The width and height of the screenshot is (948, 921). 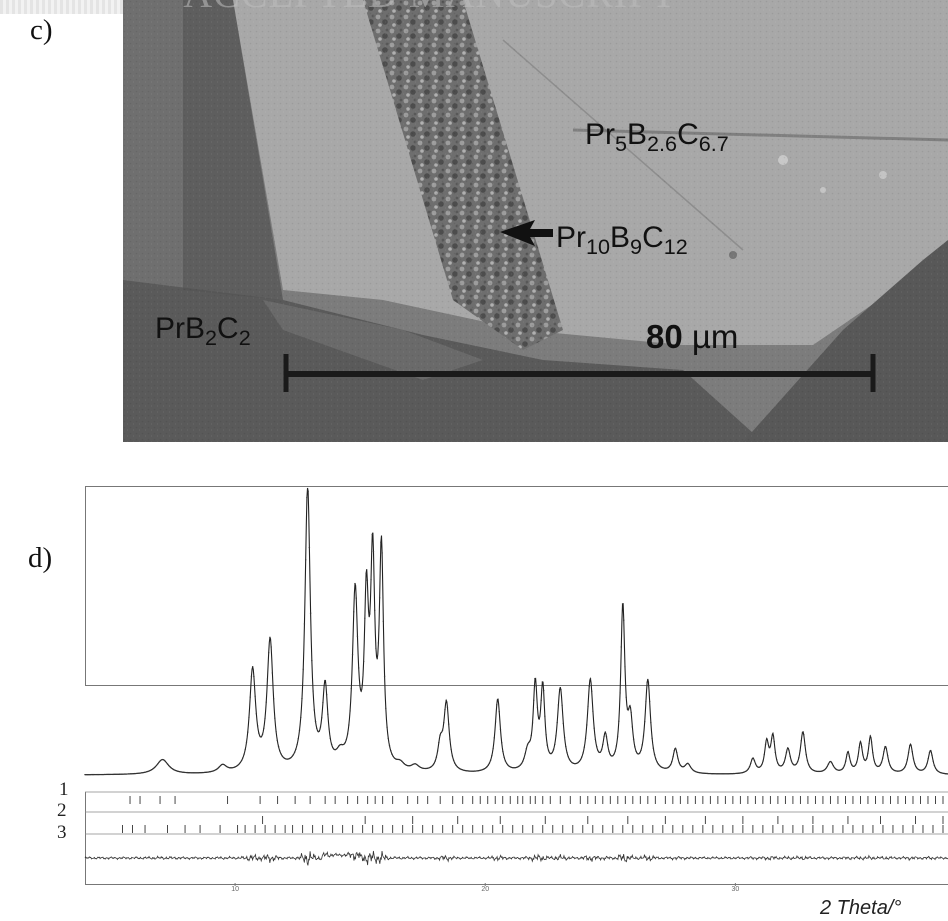 I want to click on difference-curve, so click(x=516, y=858).